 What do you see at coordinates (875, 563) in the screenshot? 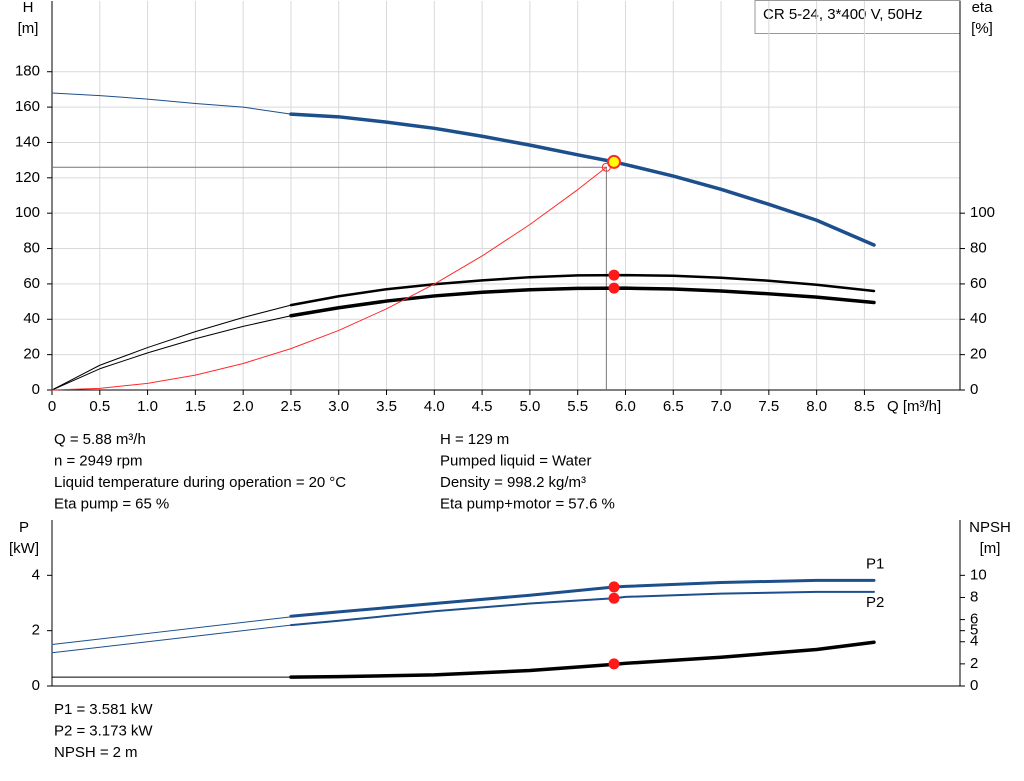
I see `series-label: P1` at bounding box center [875, 563].